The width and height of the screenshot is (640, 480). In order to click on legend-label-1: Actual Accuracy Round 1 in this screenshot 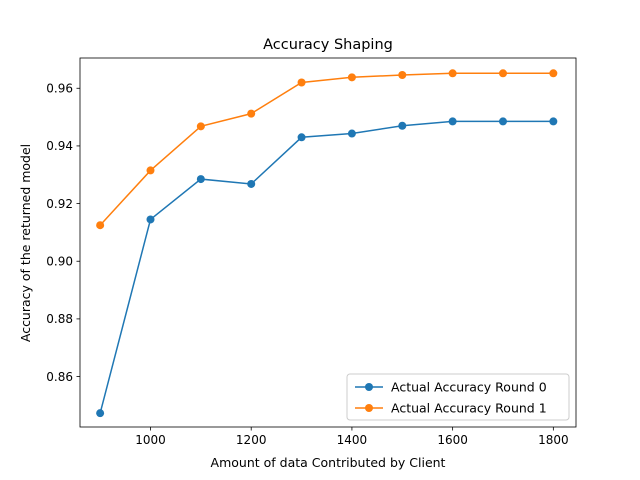, I will do `click(469, 408)`.